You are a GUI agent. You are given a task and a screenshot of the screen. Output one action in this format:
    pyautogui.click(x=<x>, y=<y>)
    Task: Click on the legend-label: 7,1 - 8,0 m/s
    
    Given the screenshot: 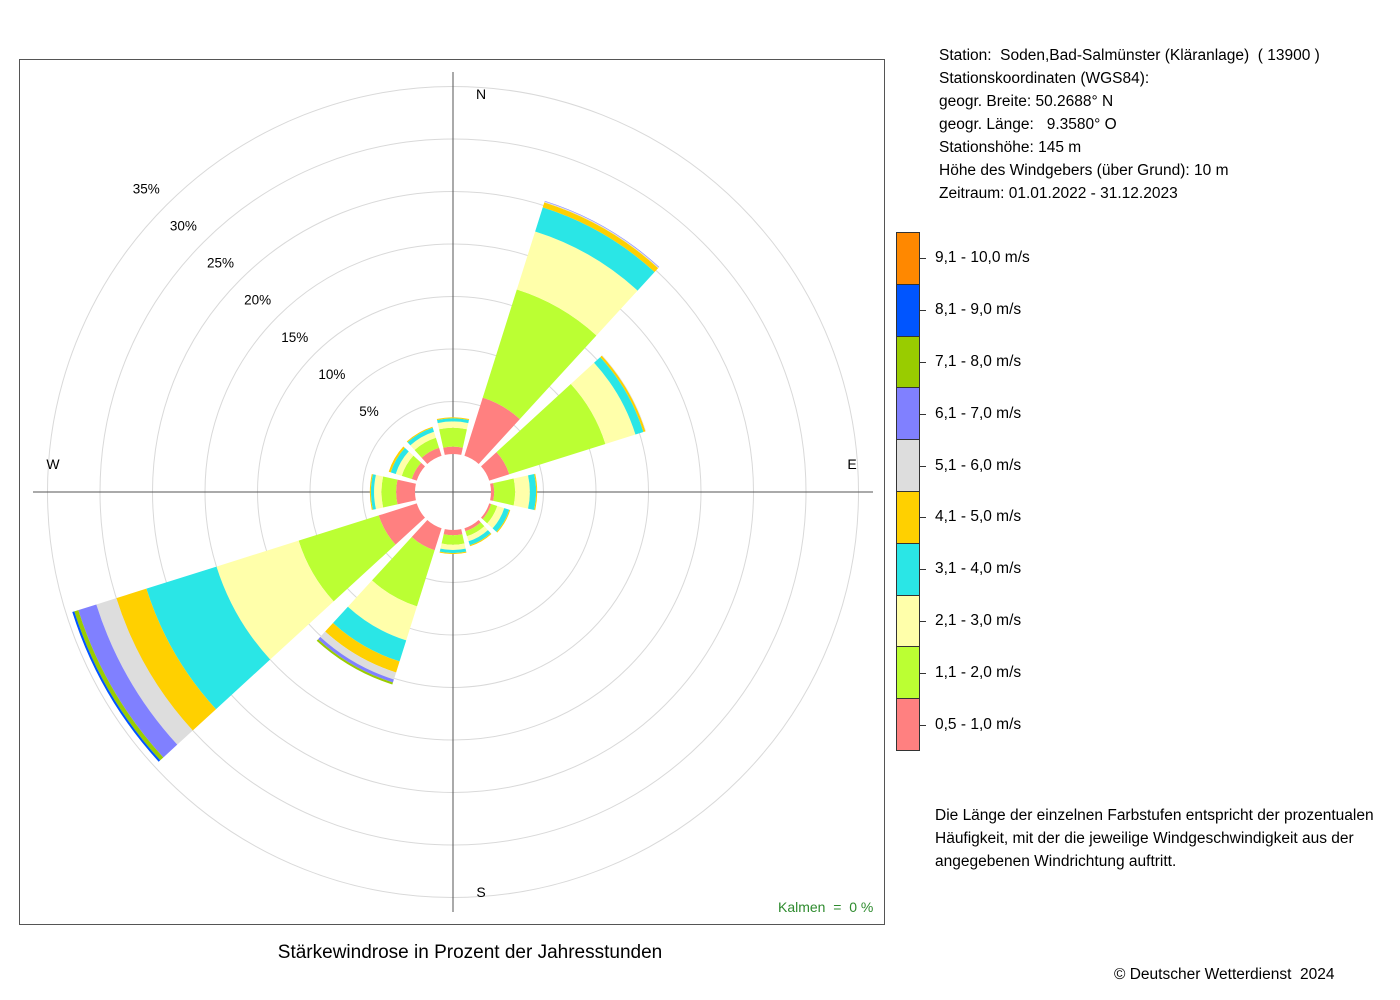 What is the action you would take?
    pyautogui.click(x=978, y=361)
    